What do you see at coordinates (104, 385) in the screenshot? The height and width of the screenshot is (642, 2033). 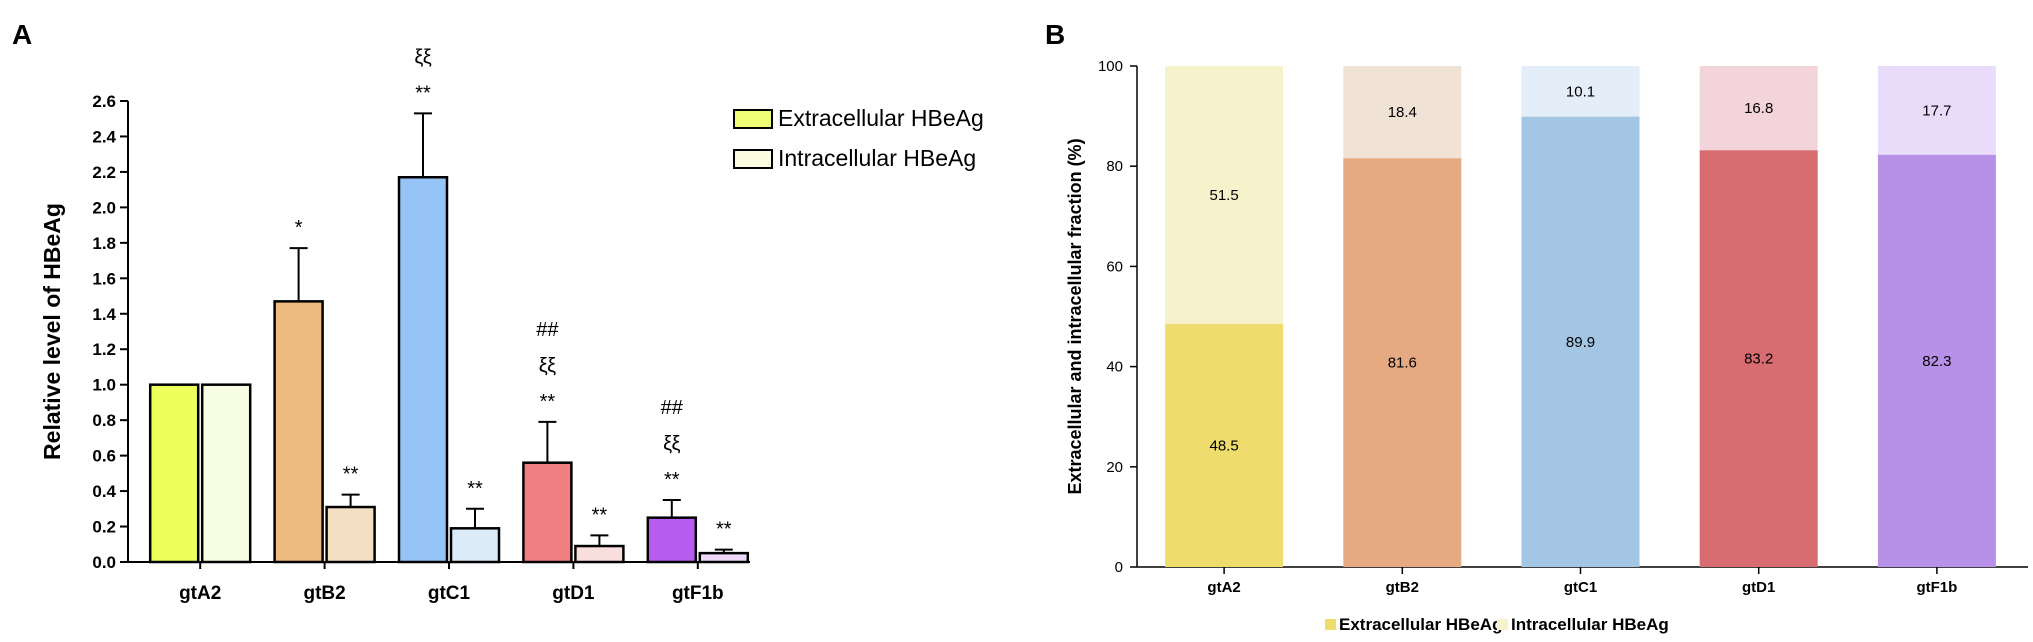 I see `y-tick-label: 1.0` at bounding box center [104, 385].